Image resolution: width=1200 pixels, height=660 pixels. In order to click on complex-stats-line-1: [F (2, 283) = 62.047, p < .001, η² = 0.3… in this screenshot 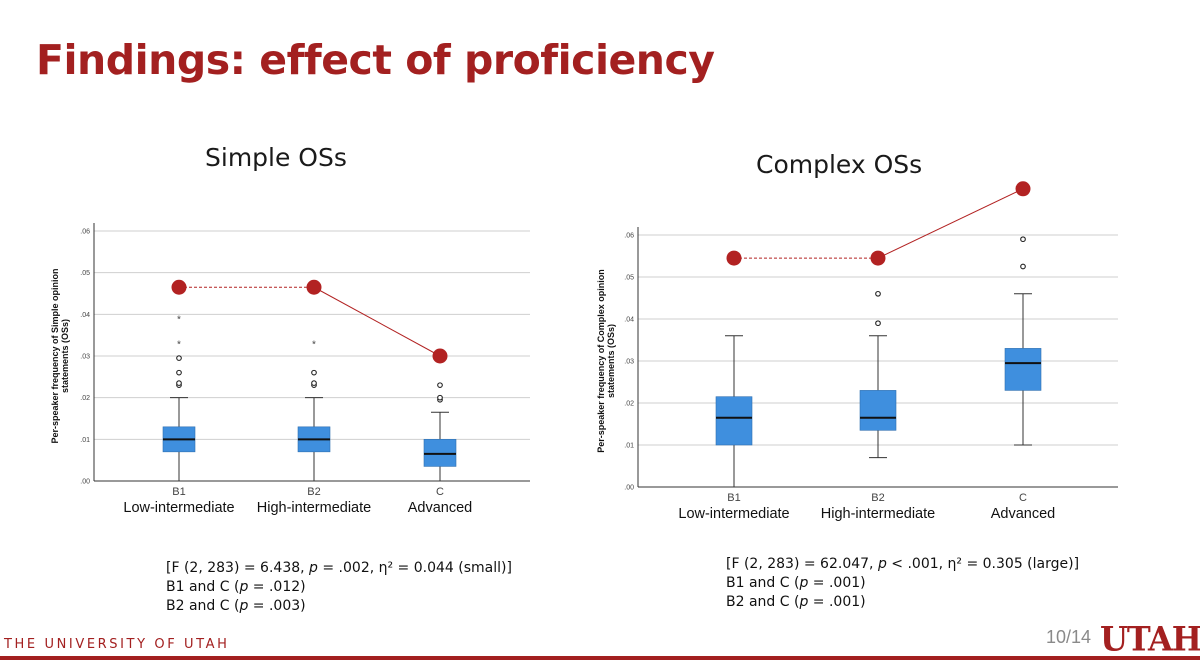, I will do `click(903, 564)`.